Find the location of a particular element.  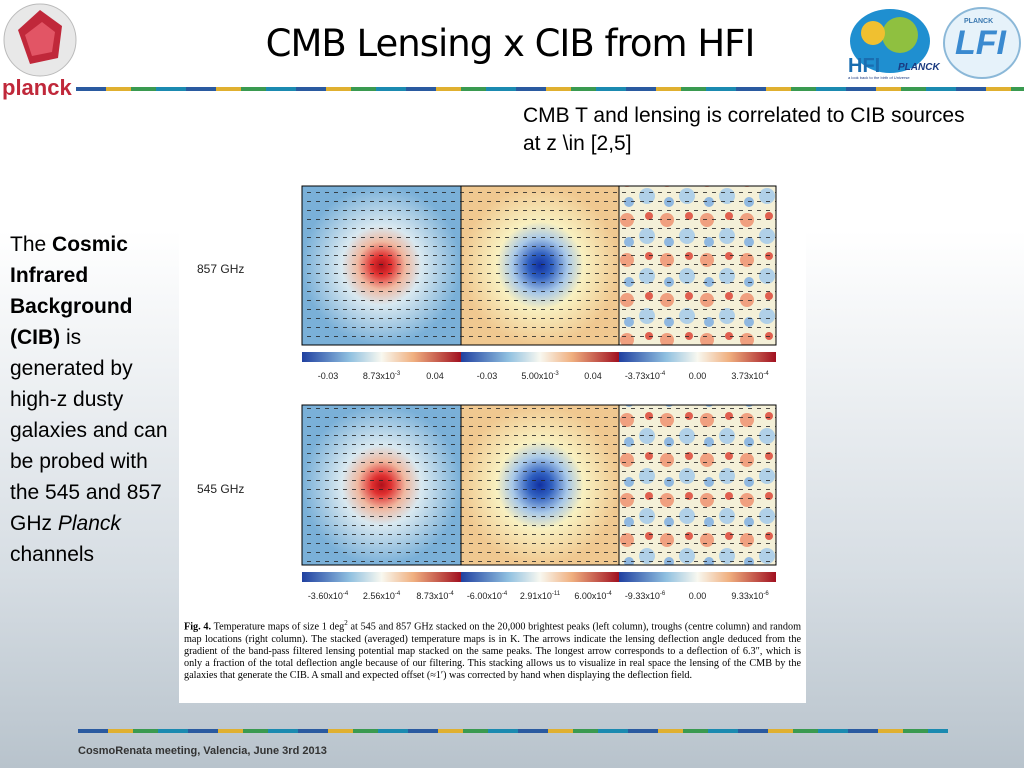

caption-text: Temperature maps of size 1 deg is located at coordinates (278, 627).